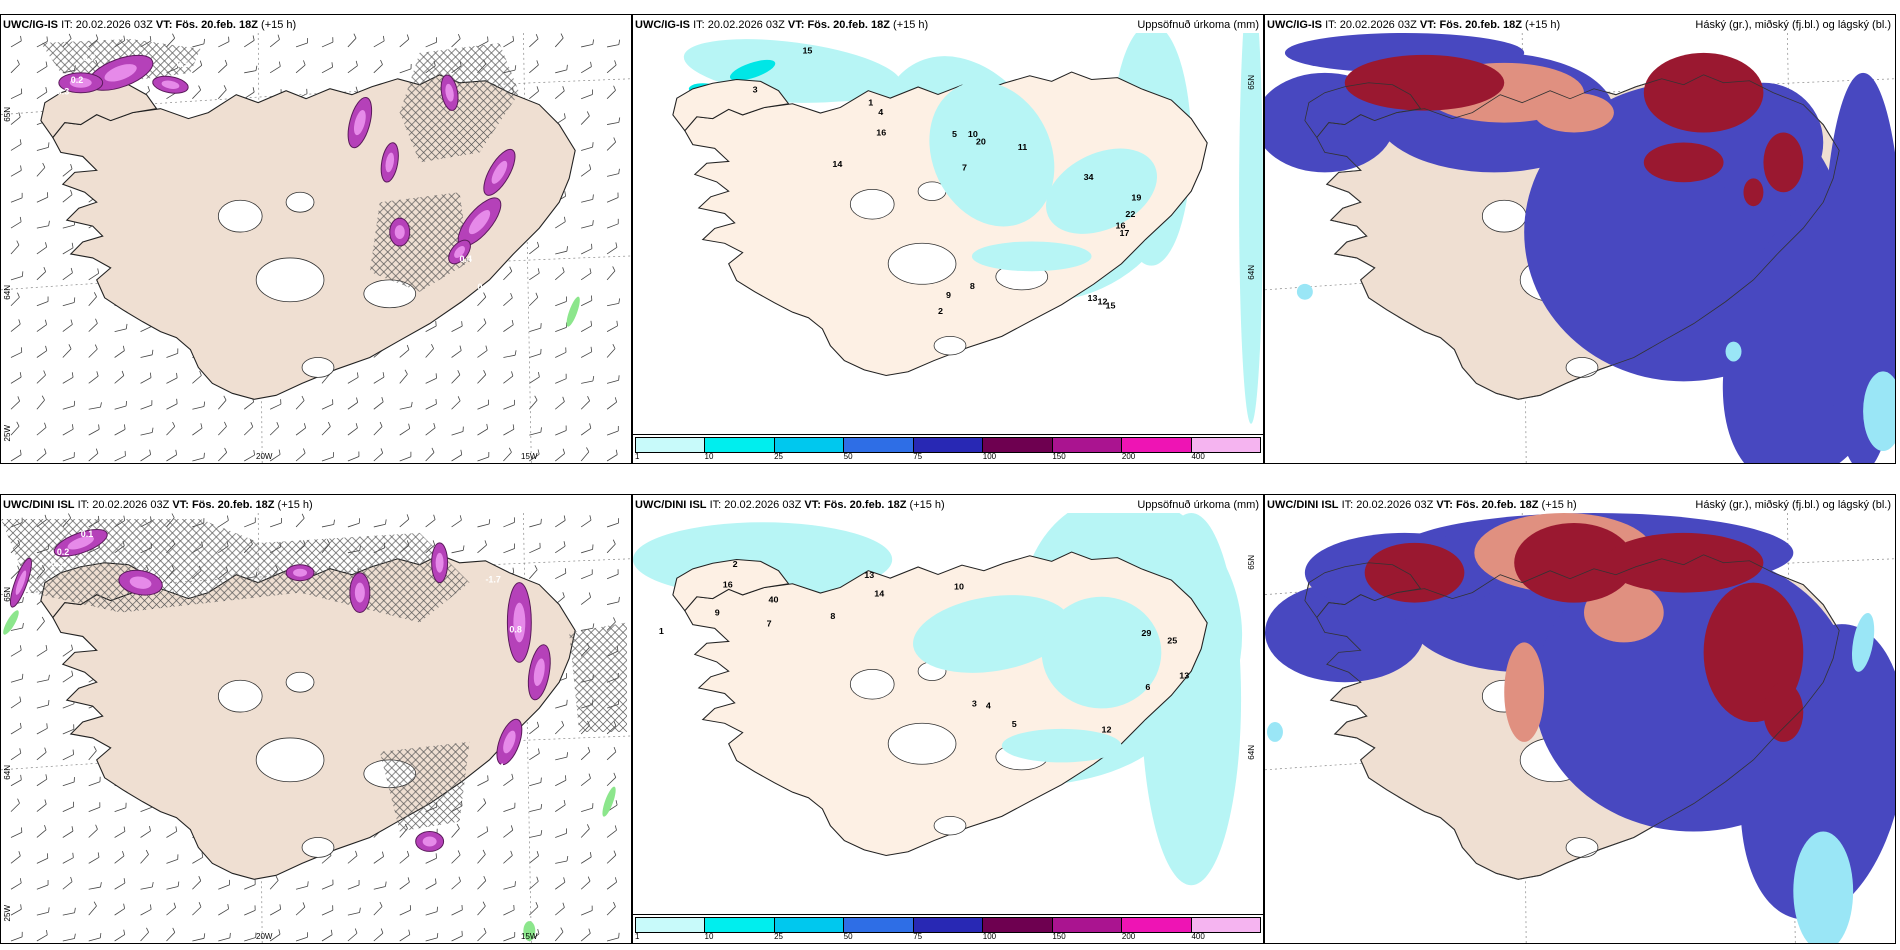 The image size is (1900, 950). Describe the element at coordinates (515, 629) in the screenshot. I see `value-label: 0.8` at that location.